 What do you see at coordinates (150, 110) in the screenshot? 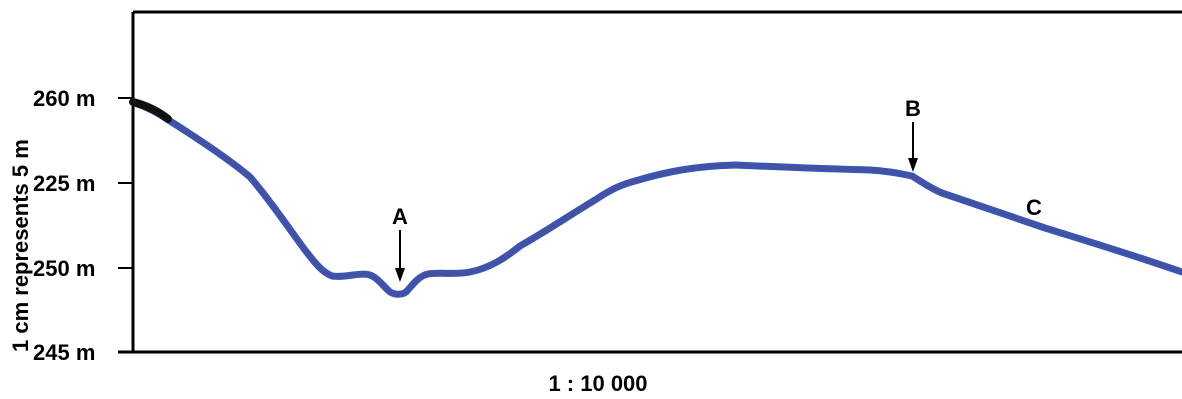
I see `land-profile-start-segment` at bounding box center [150, 110].